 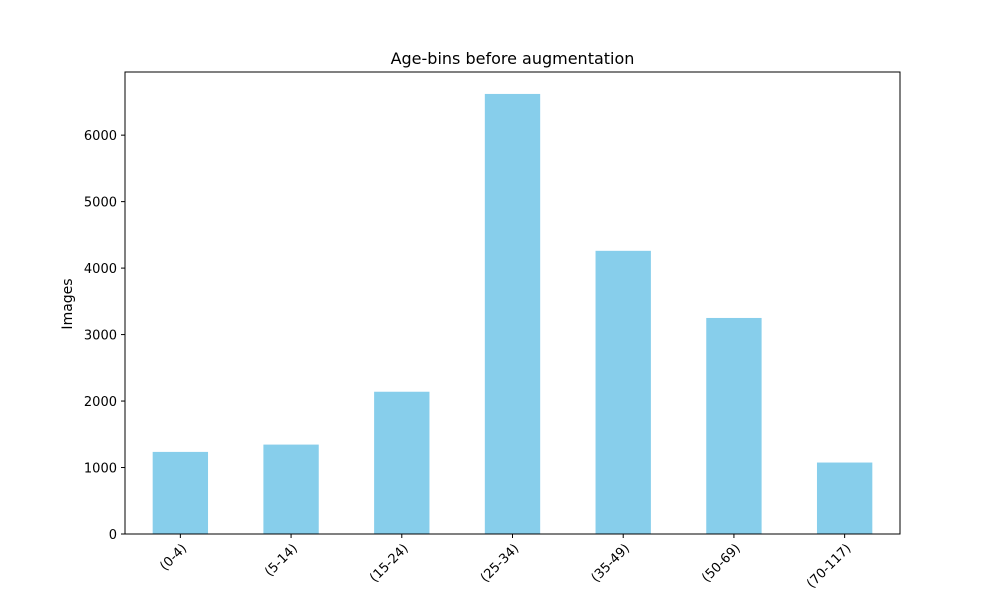 What do you see at coordinates (611, 563) in the screenshot?
I see `x-tick-label: (35-49)` at bounding box center [611, 563].